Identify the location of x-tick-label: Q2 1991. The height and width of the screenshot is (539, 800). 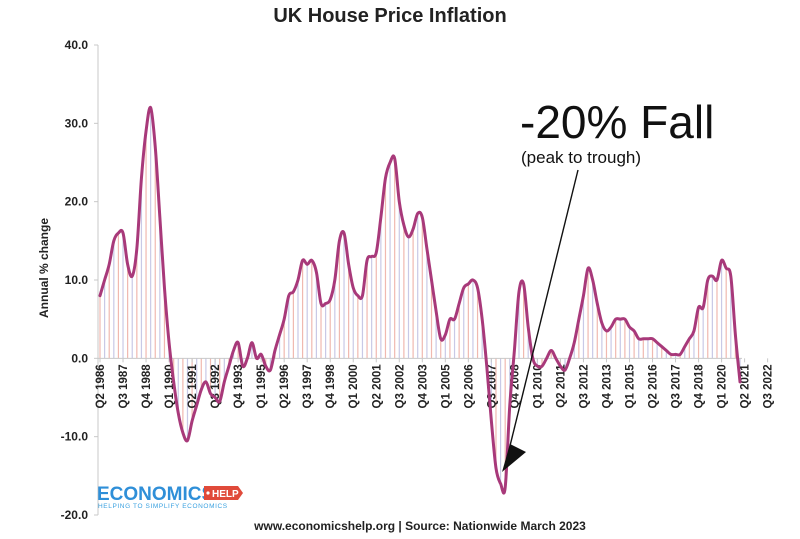
(193, 386).